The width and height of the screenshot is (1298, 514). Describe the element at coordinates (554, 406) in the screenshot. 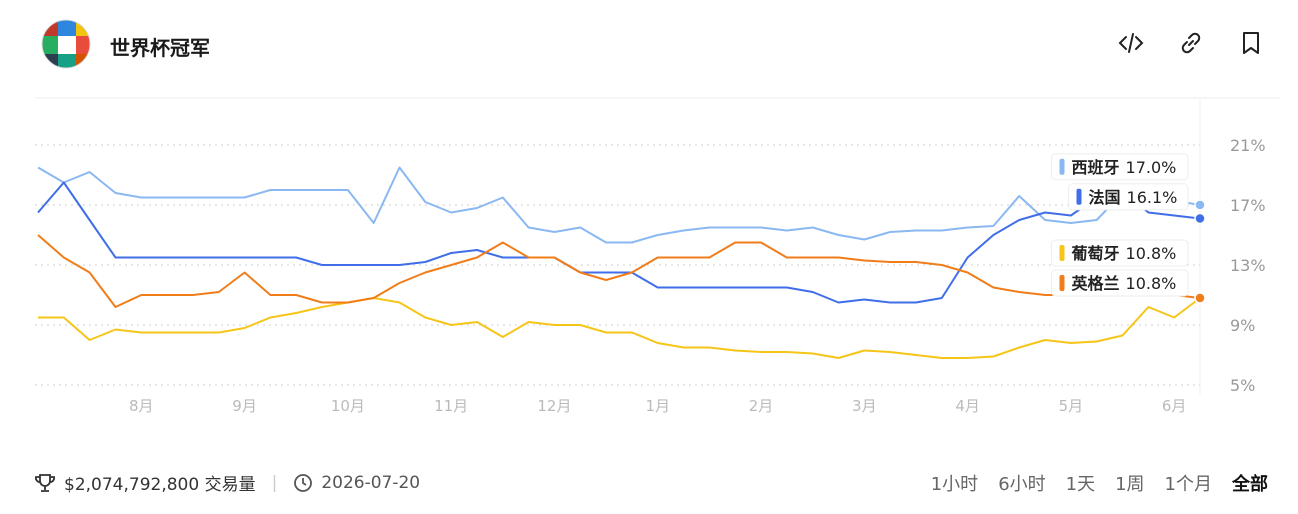

I see `x-tick-label: 12月` at that location.